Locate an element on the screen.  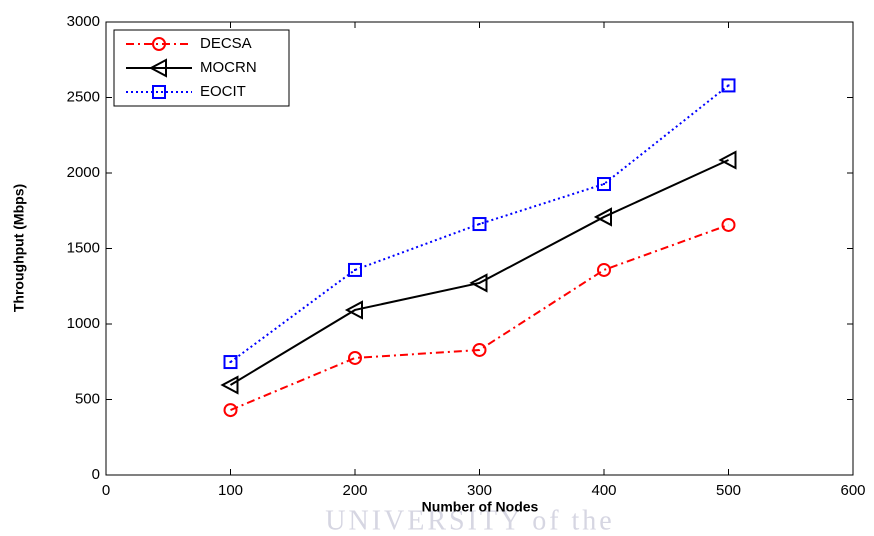
y-tick-label: 2000 is located at coordinates (83, 172).